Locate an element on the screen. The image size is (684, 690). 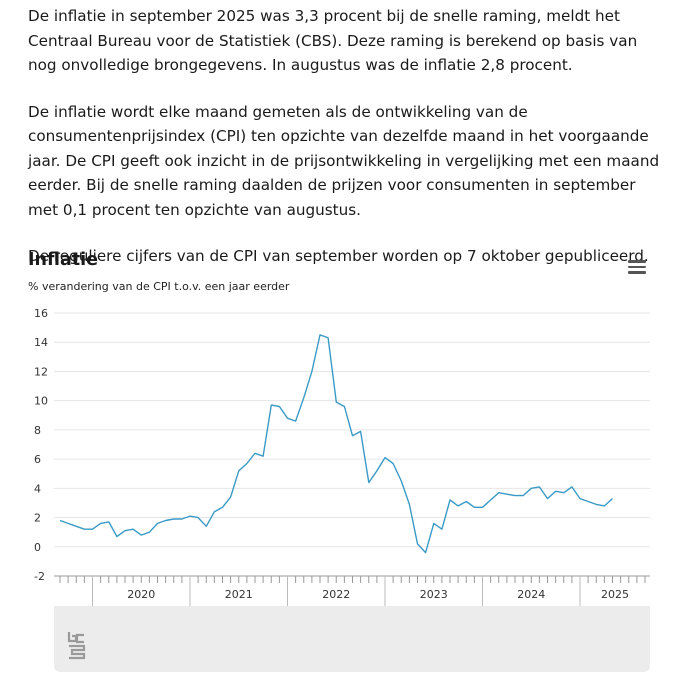
x-year-label: 2023 is located at coordinates (434, 594).